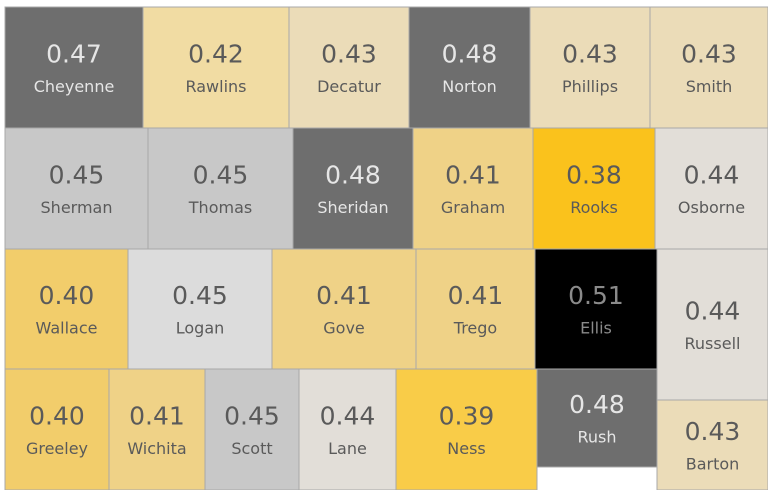 Image resolution: width=768 pixels, height=490 pixels. I want to click on county-name: Greeley, so click(57, 448).